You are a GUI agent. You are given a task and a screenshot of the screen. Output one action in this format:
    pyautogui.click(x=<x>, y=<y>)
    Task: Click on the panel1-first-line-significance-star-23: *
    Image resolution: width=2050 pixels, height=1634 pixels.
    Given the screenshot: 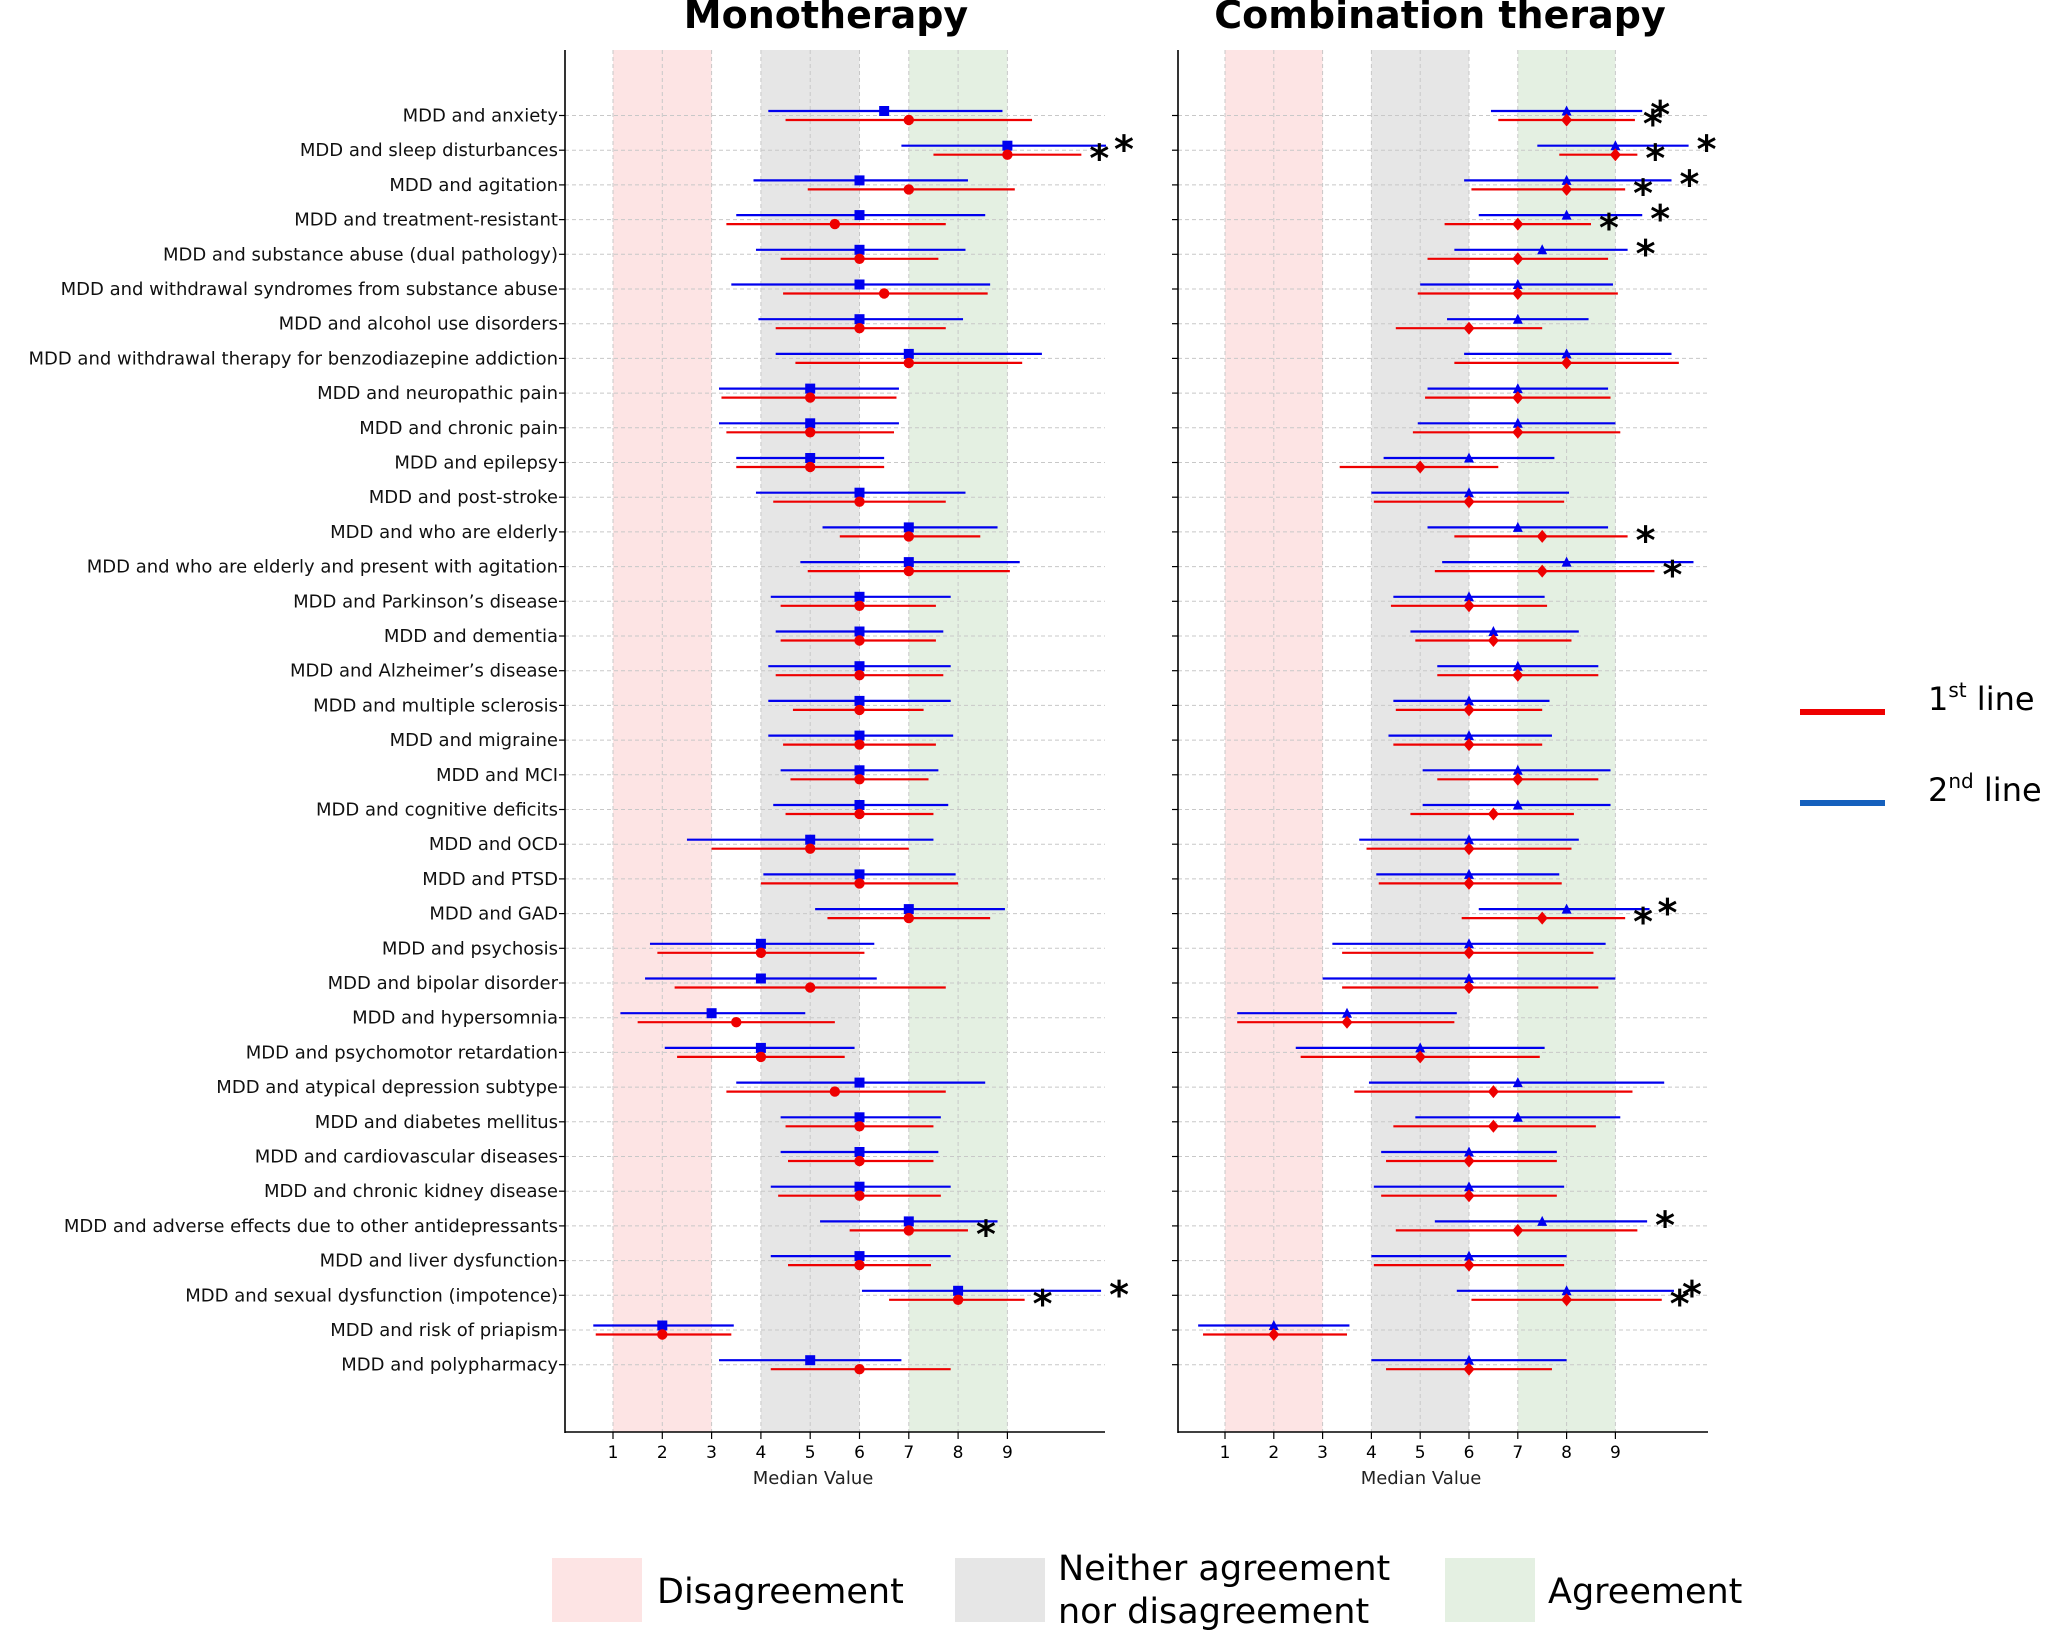 What is the action you would take?
    pyautogui.click(x=1643, y=922)
    